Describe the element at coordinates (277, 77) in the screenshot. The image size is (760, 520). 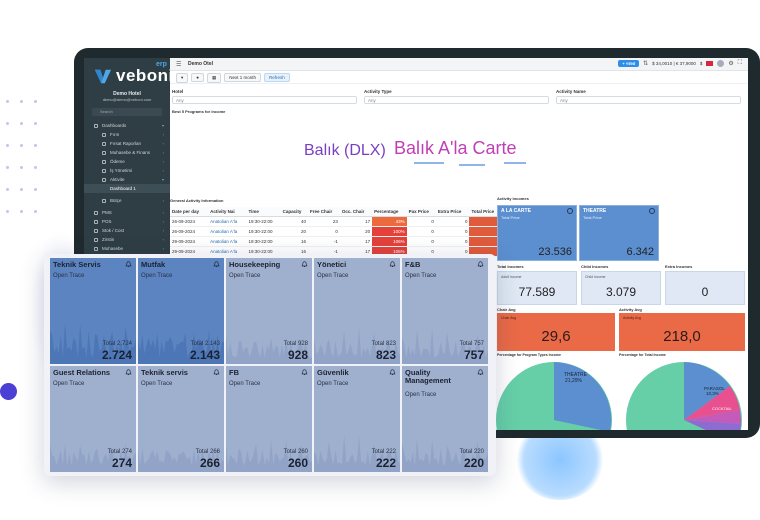
I see `refresh-button: Refresh` at that location.